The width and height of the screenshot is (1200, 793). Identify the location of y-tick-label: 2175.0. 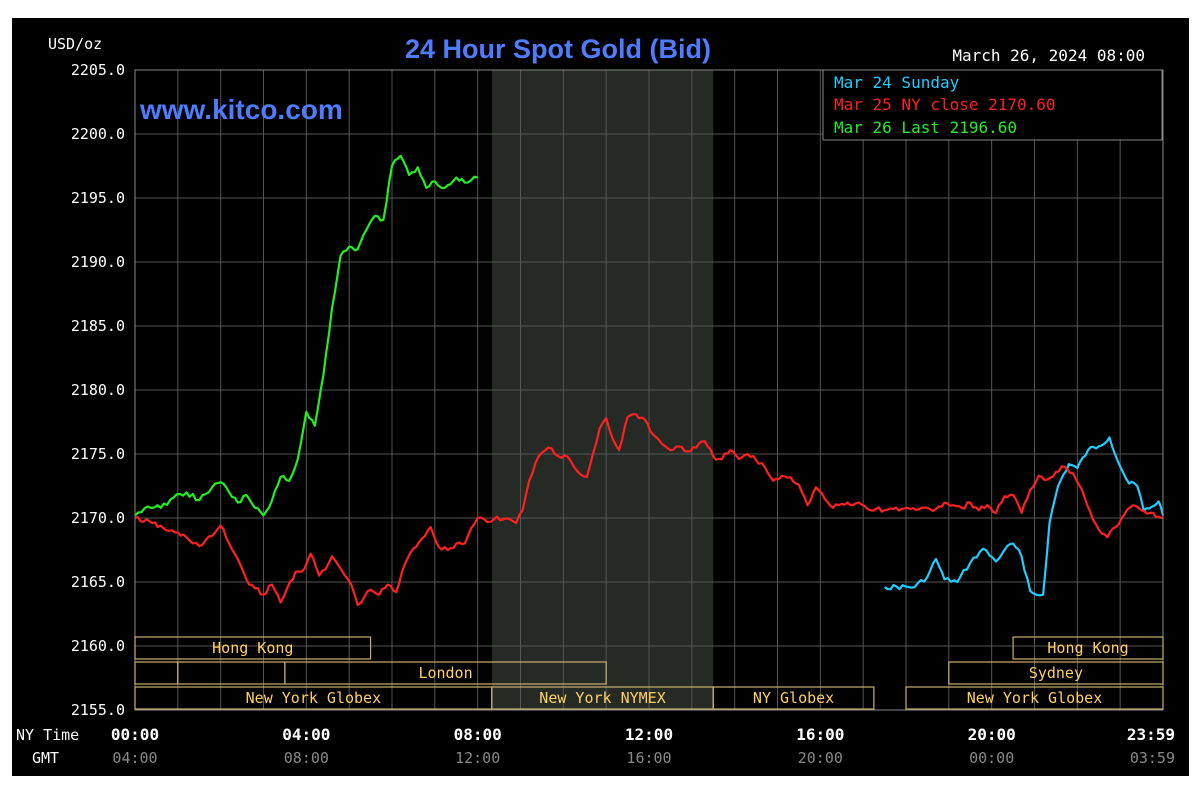
(98, 454).